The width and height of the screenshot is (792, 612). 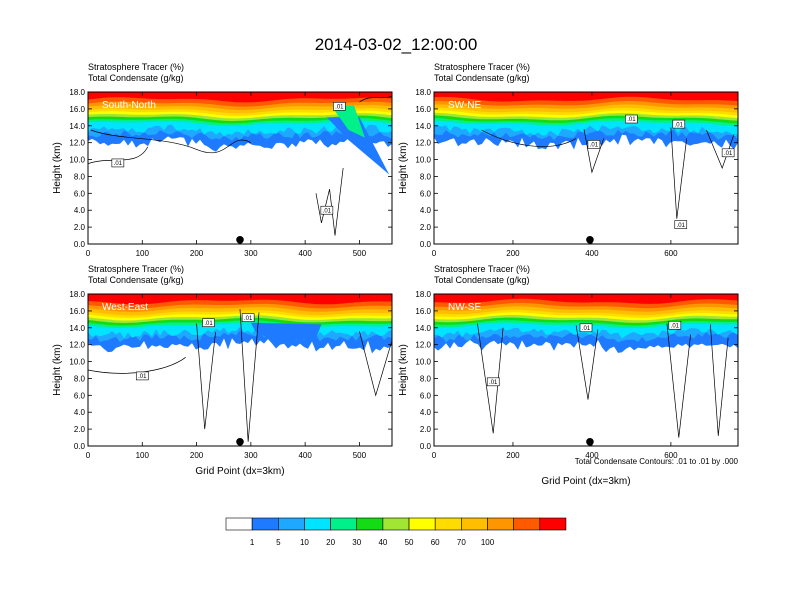 What do you see at coordinates (403, 168) in the screenshot?
I see `y-axis-label: Height (km)` at bounding box center [403, 168].